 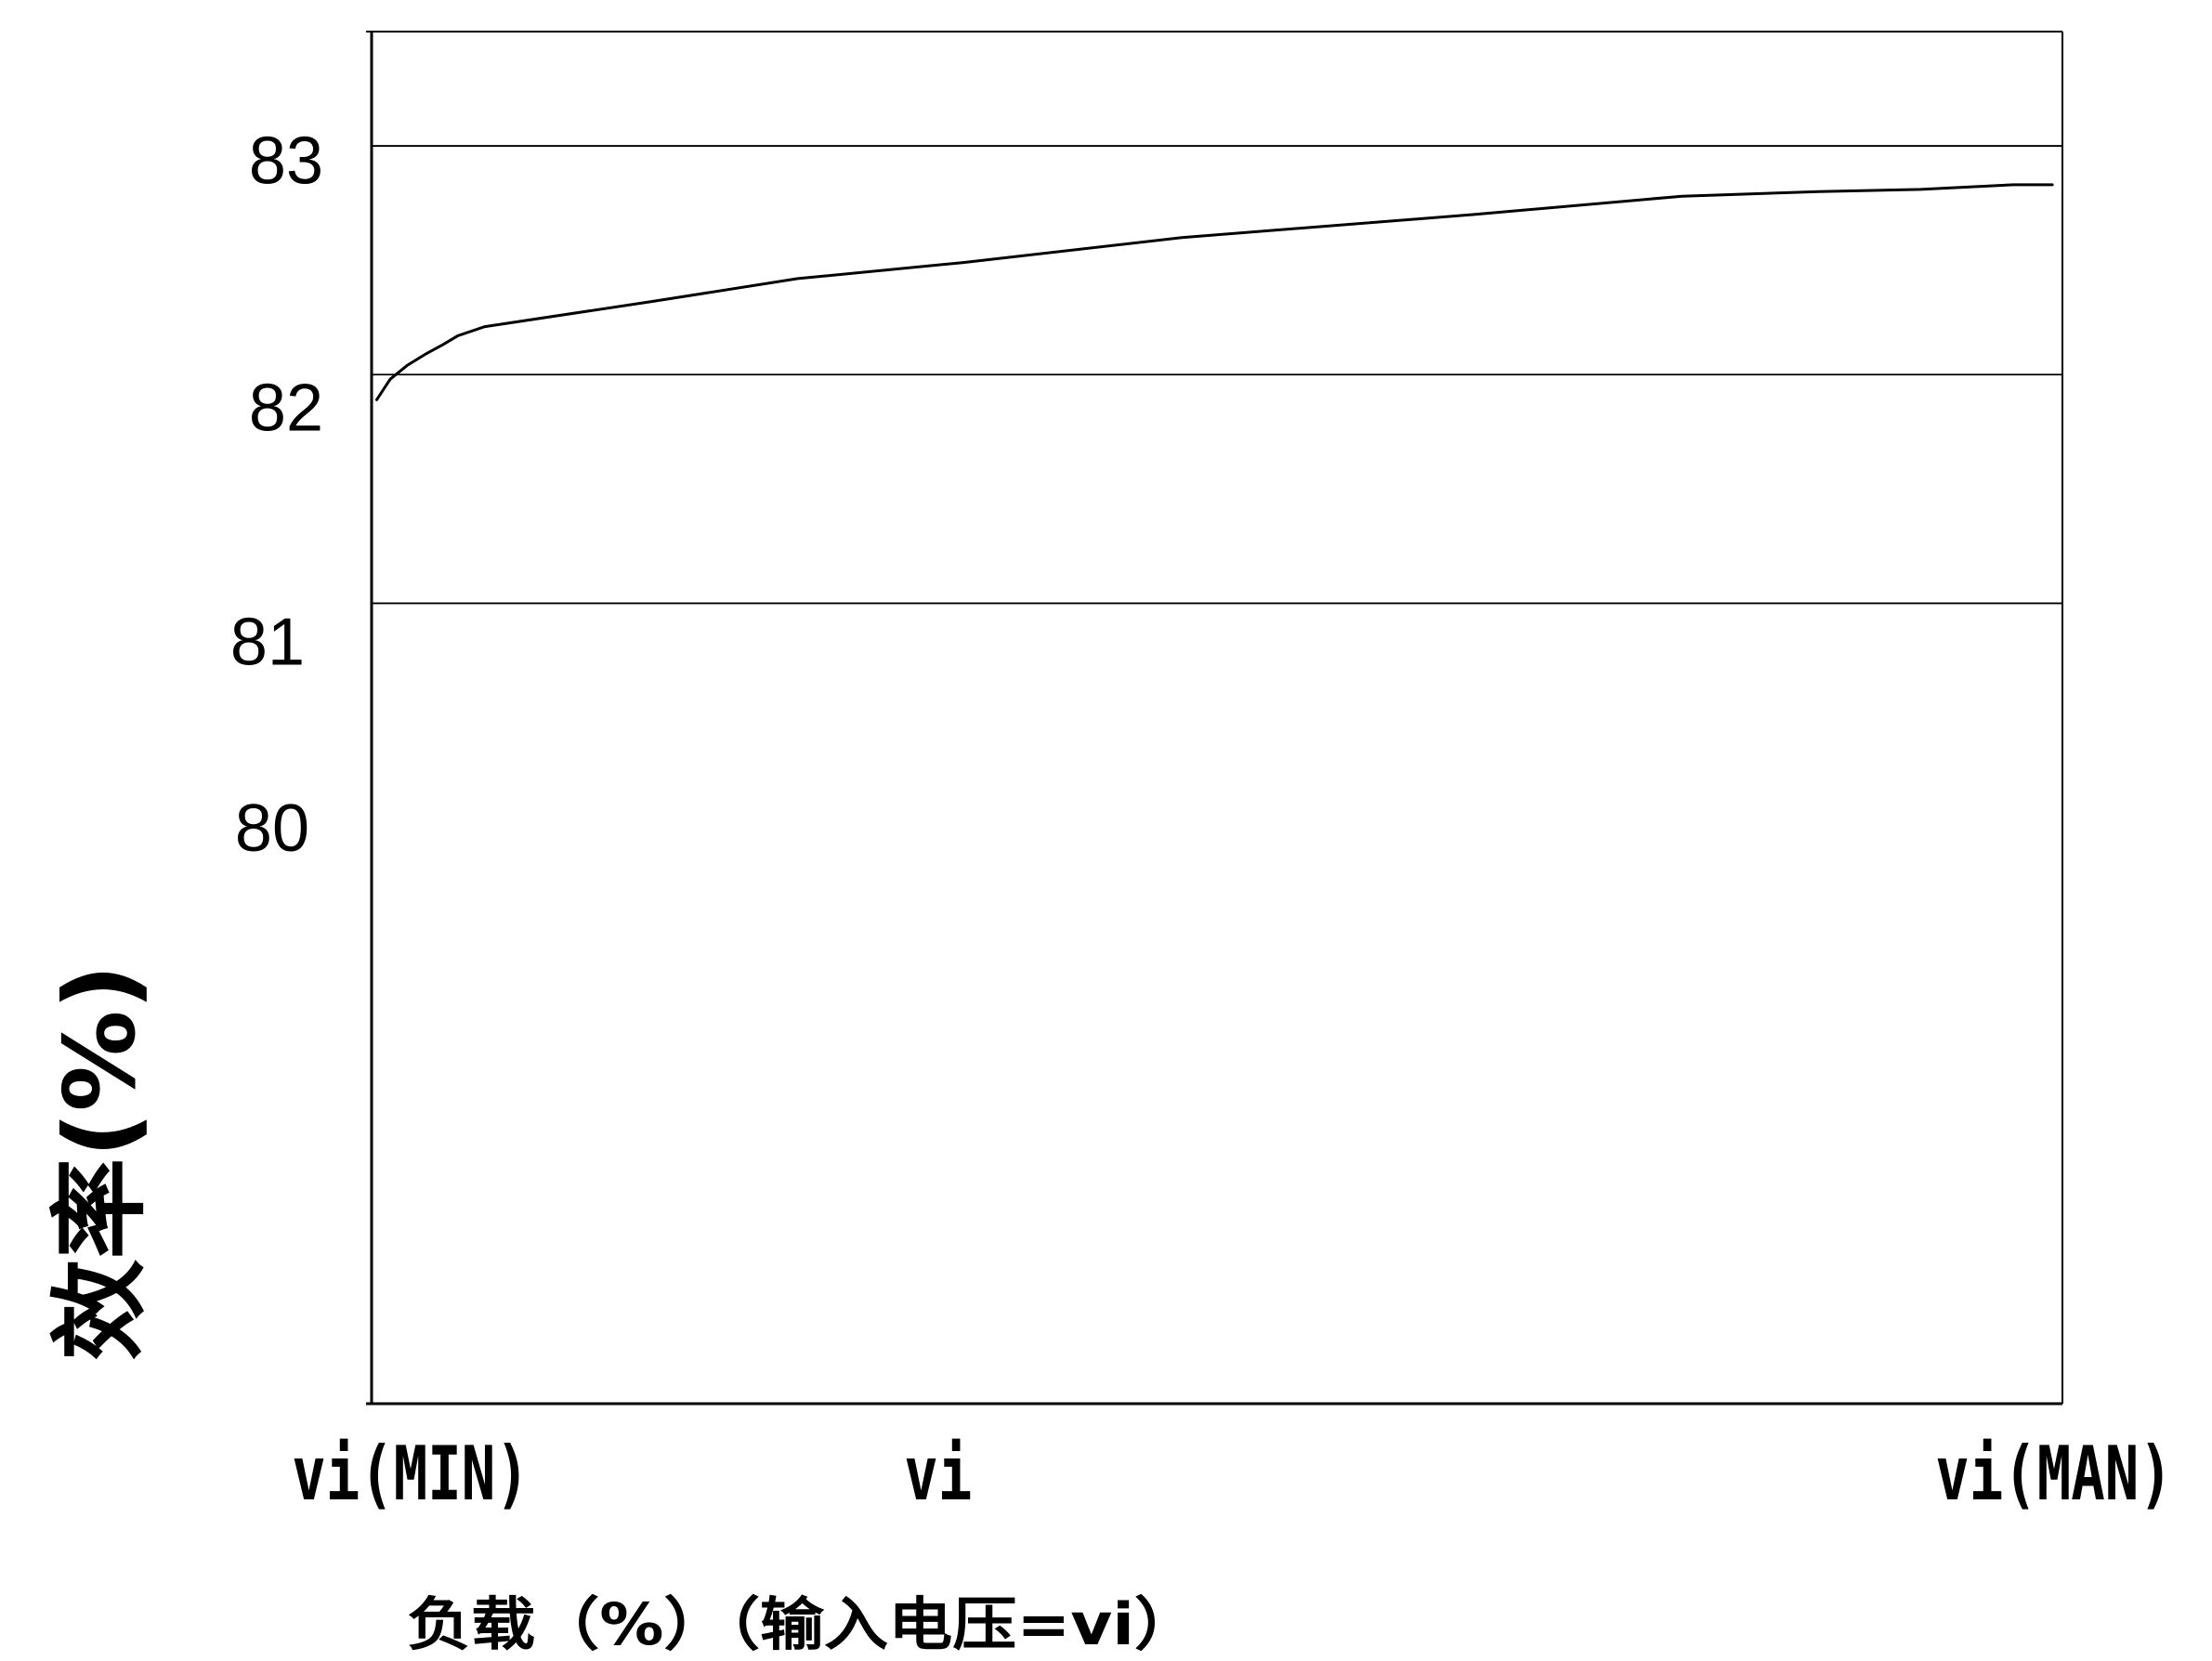 What do you see at coordinates (286, 408) in the screenshot?
I see `y-tick-label: 82` at bounding box center [286, 408].